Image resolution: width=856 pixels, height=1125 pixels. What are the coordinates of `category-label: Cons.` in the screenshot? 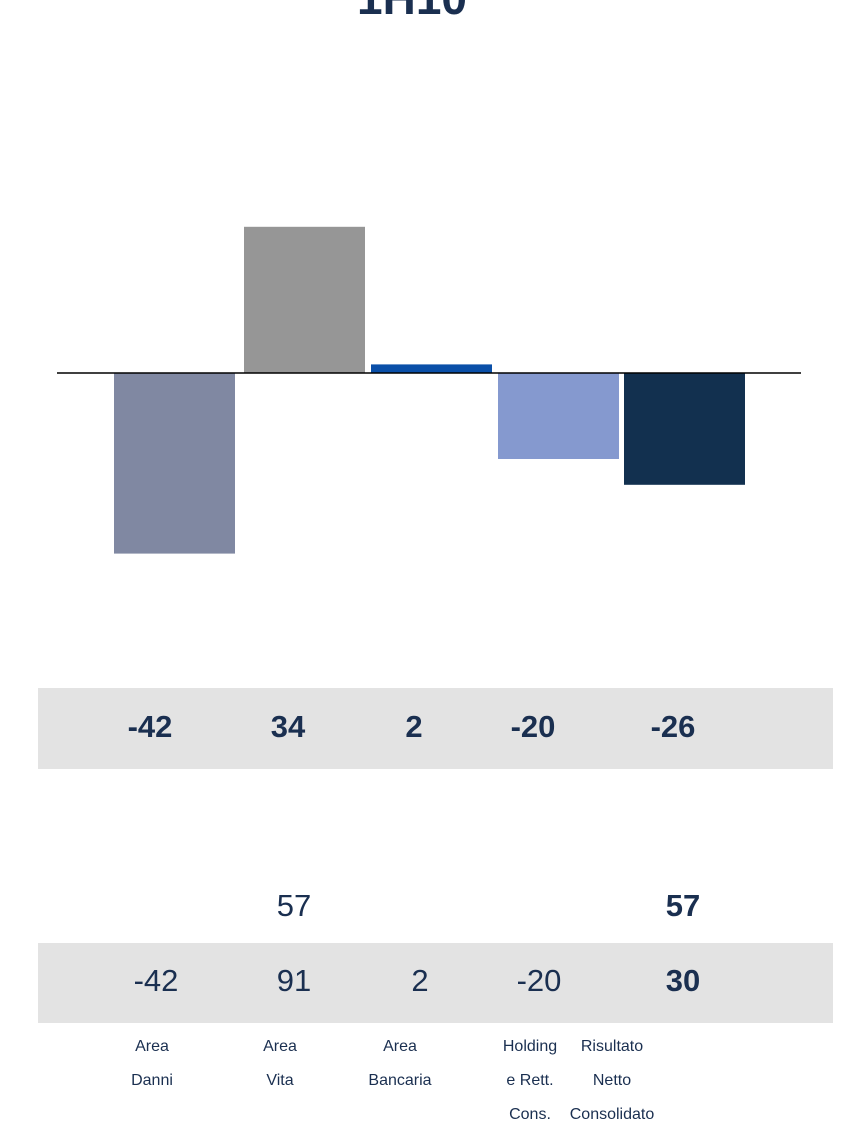 It's located at (530, 1114).